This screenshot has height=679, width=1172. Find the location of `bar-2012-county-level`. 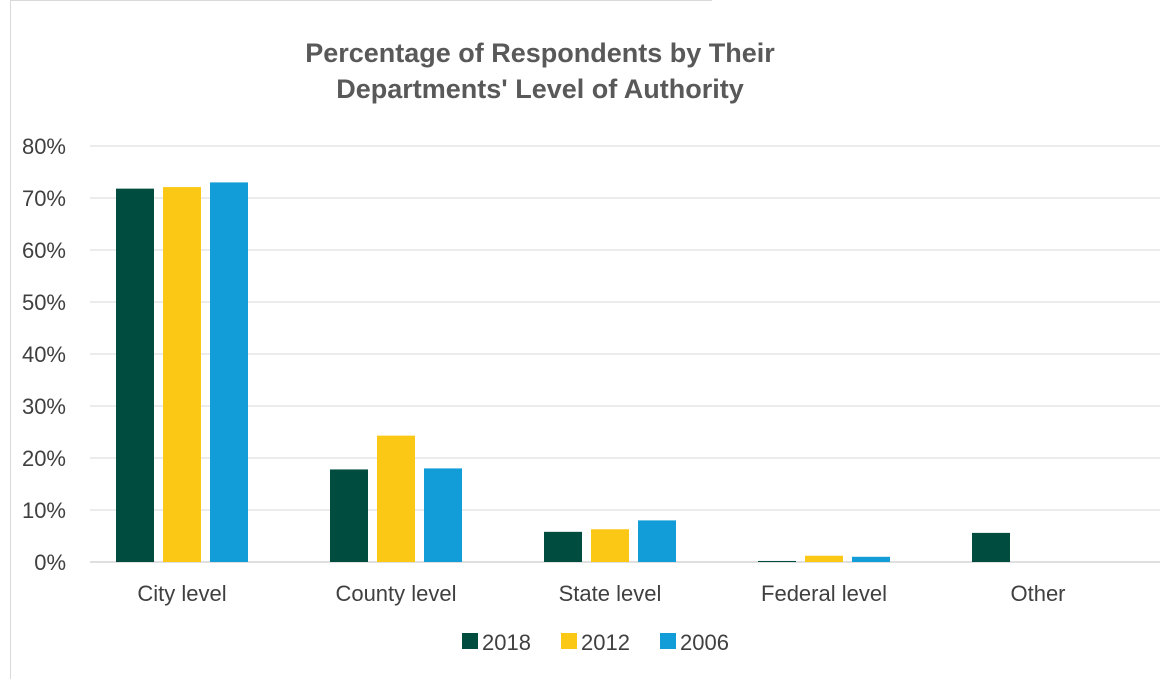

bar-2012-county-level is located at coordinates (396, 498).